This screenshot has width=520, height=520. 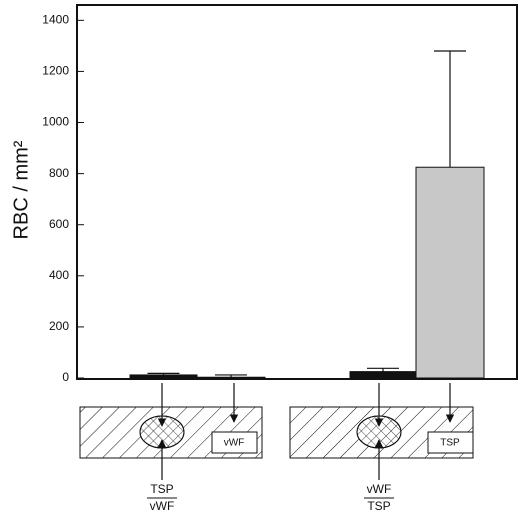 What do you see at coordinates (162, 506) in the screenshot?
I see `denominator: vWF` at bounding box center [162, 506].